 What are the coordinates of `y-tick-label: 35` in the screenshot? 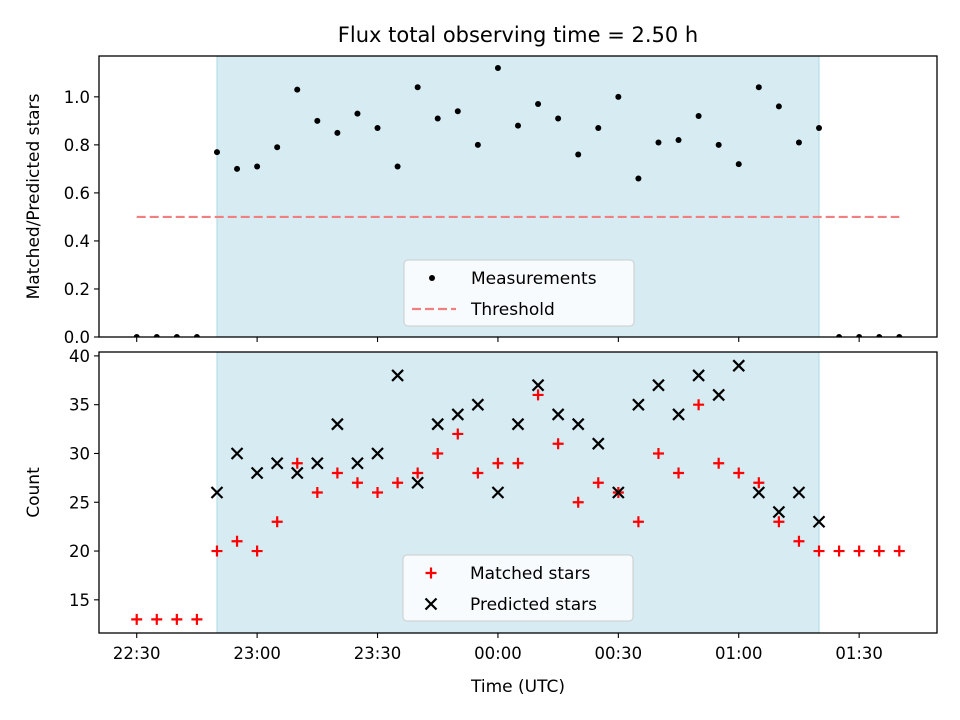 It's located at (79, 405).